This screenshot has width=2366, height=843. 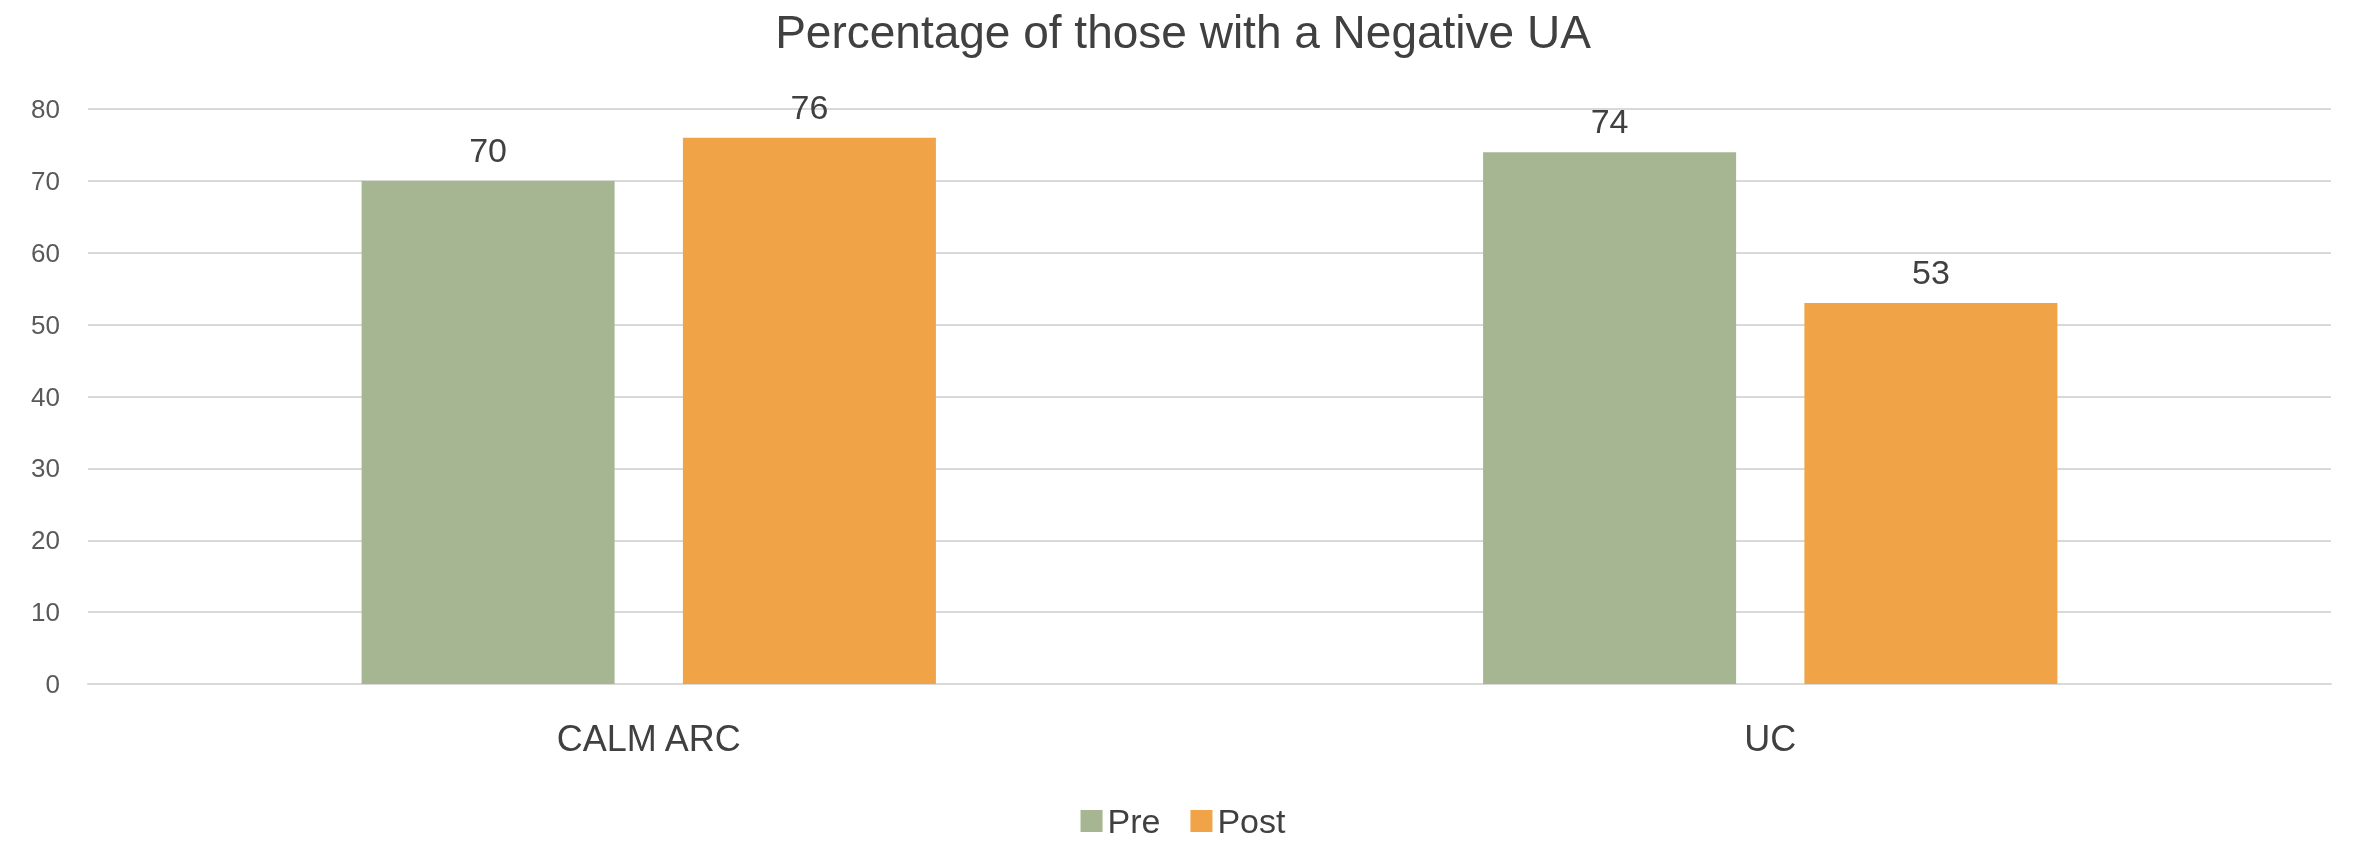 What do you see at coordinates (45, 396) in the screenshot?
I see `y-tick-label: 40` at bounding box center [45, 396].